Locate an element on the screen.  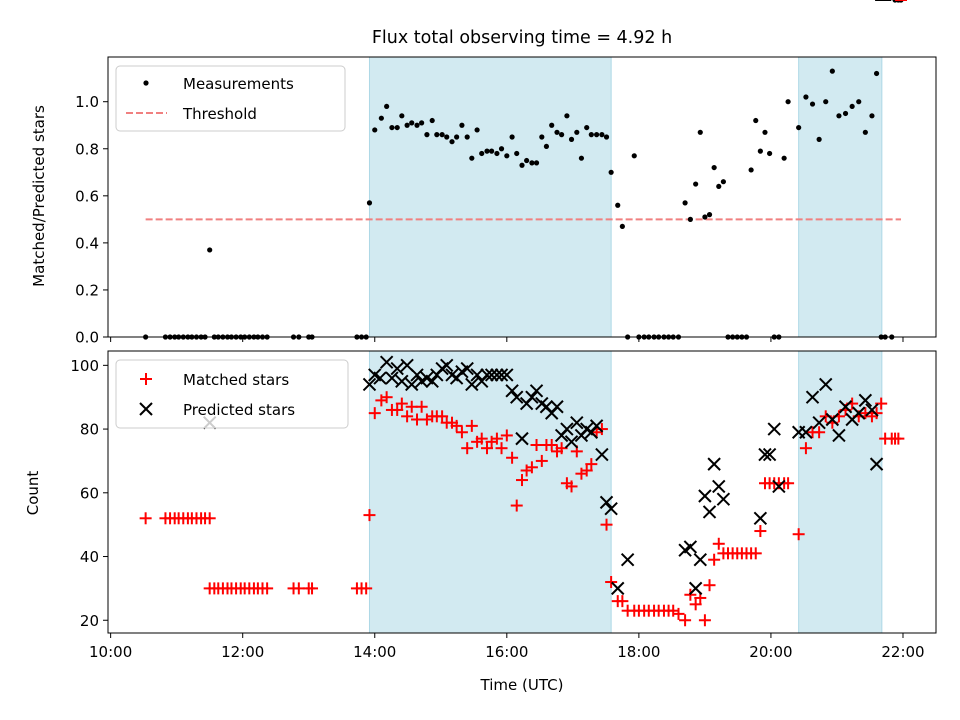
legend-measurement-marker is located at coordinates (146, 83).